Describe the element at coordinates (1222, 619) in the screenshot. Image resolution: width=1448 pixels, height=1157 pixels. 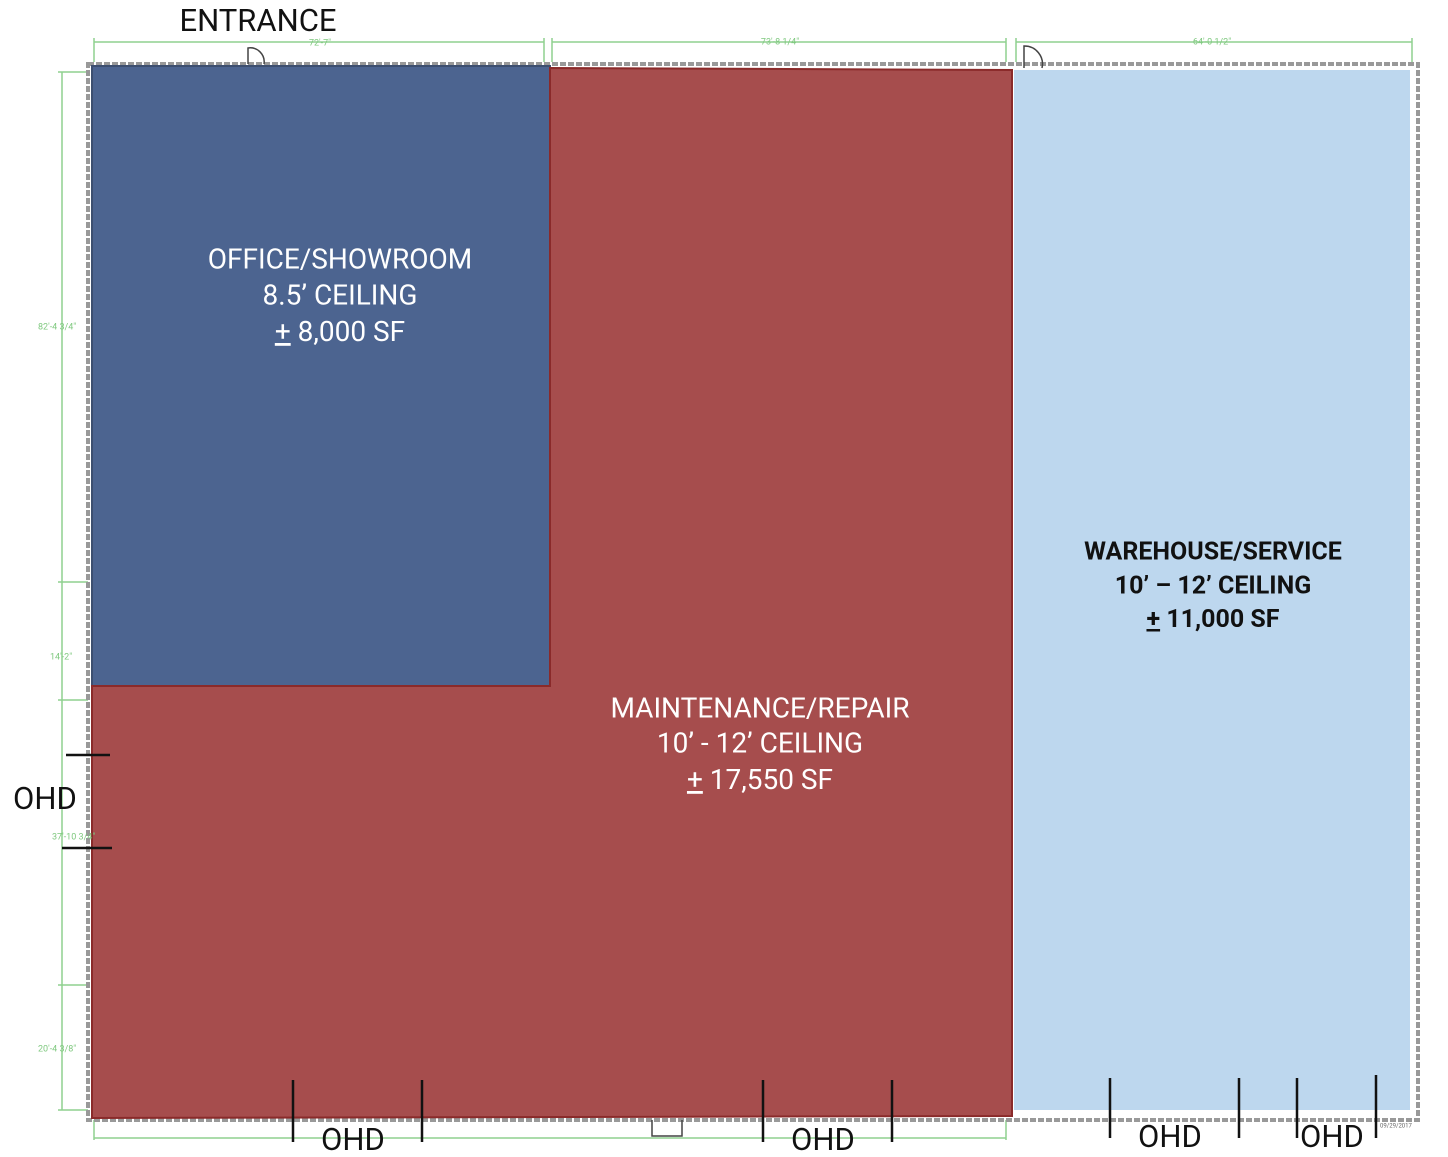
I see `area: 11,000 SF` at that location.